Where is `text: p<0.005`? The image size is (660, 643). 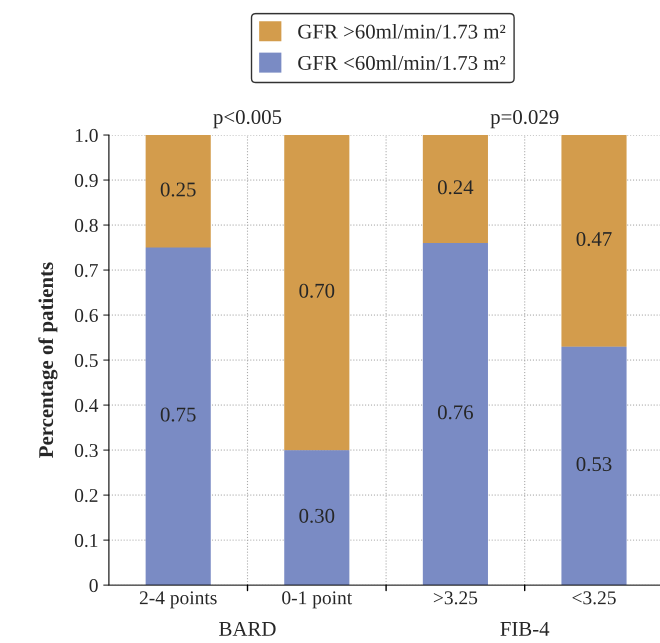
text: p<0.005 is located at coordinates (247, 119).